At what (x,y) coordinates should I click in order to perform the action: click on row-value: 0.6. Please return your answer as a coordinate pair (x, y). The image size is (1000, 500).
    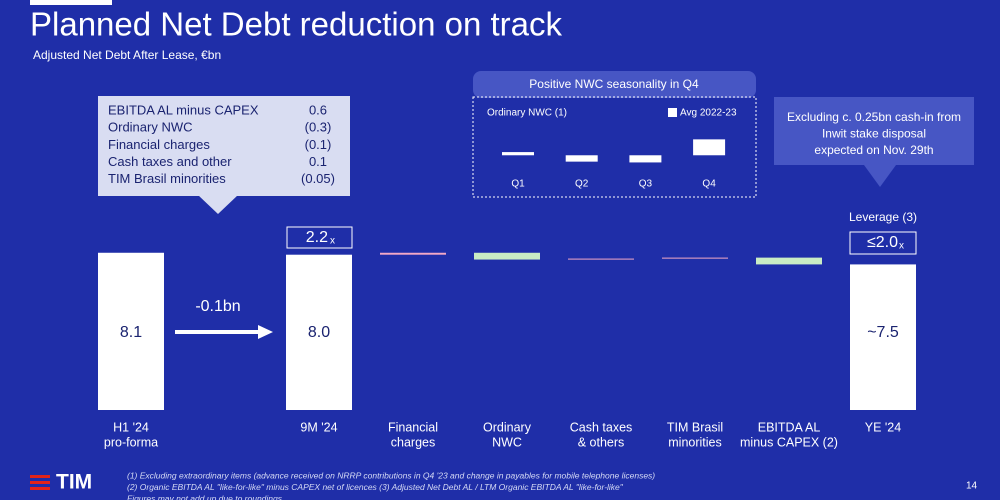
    Looking at the image, I should click on (318, 109).